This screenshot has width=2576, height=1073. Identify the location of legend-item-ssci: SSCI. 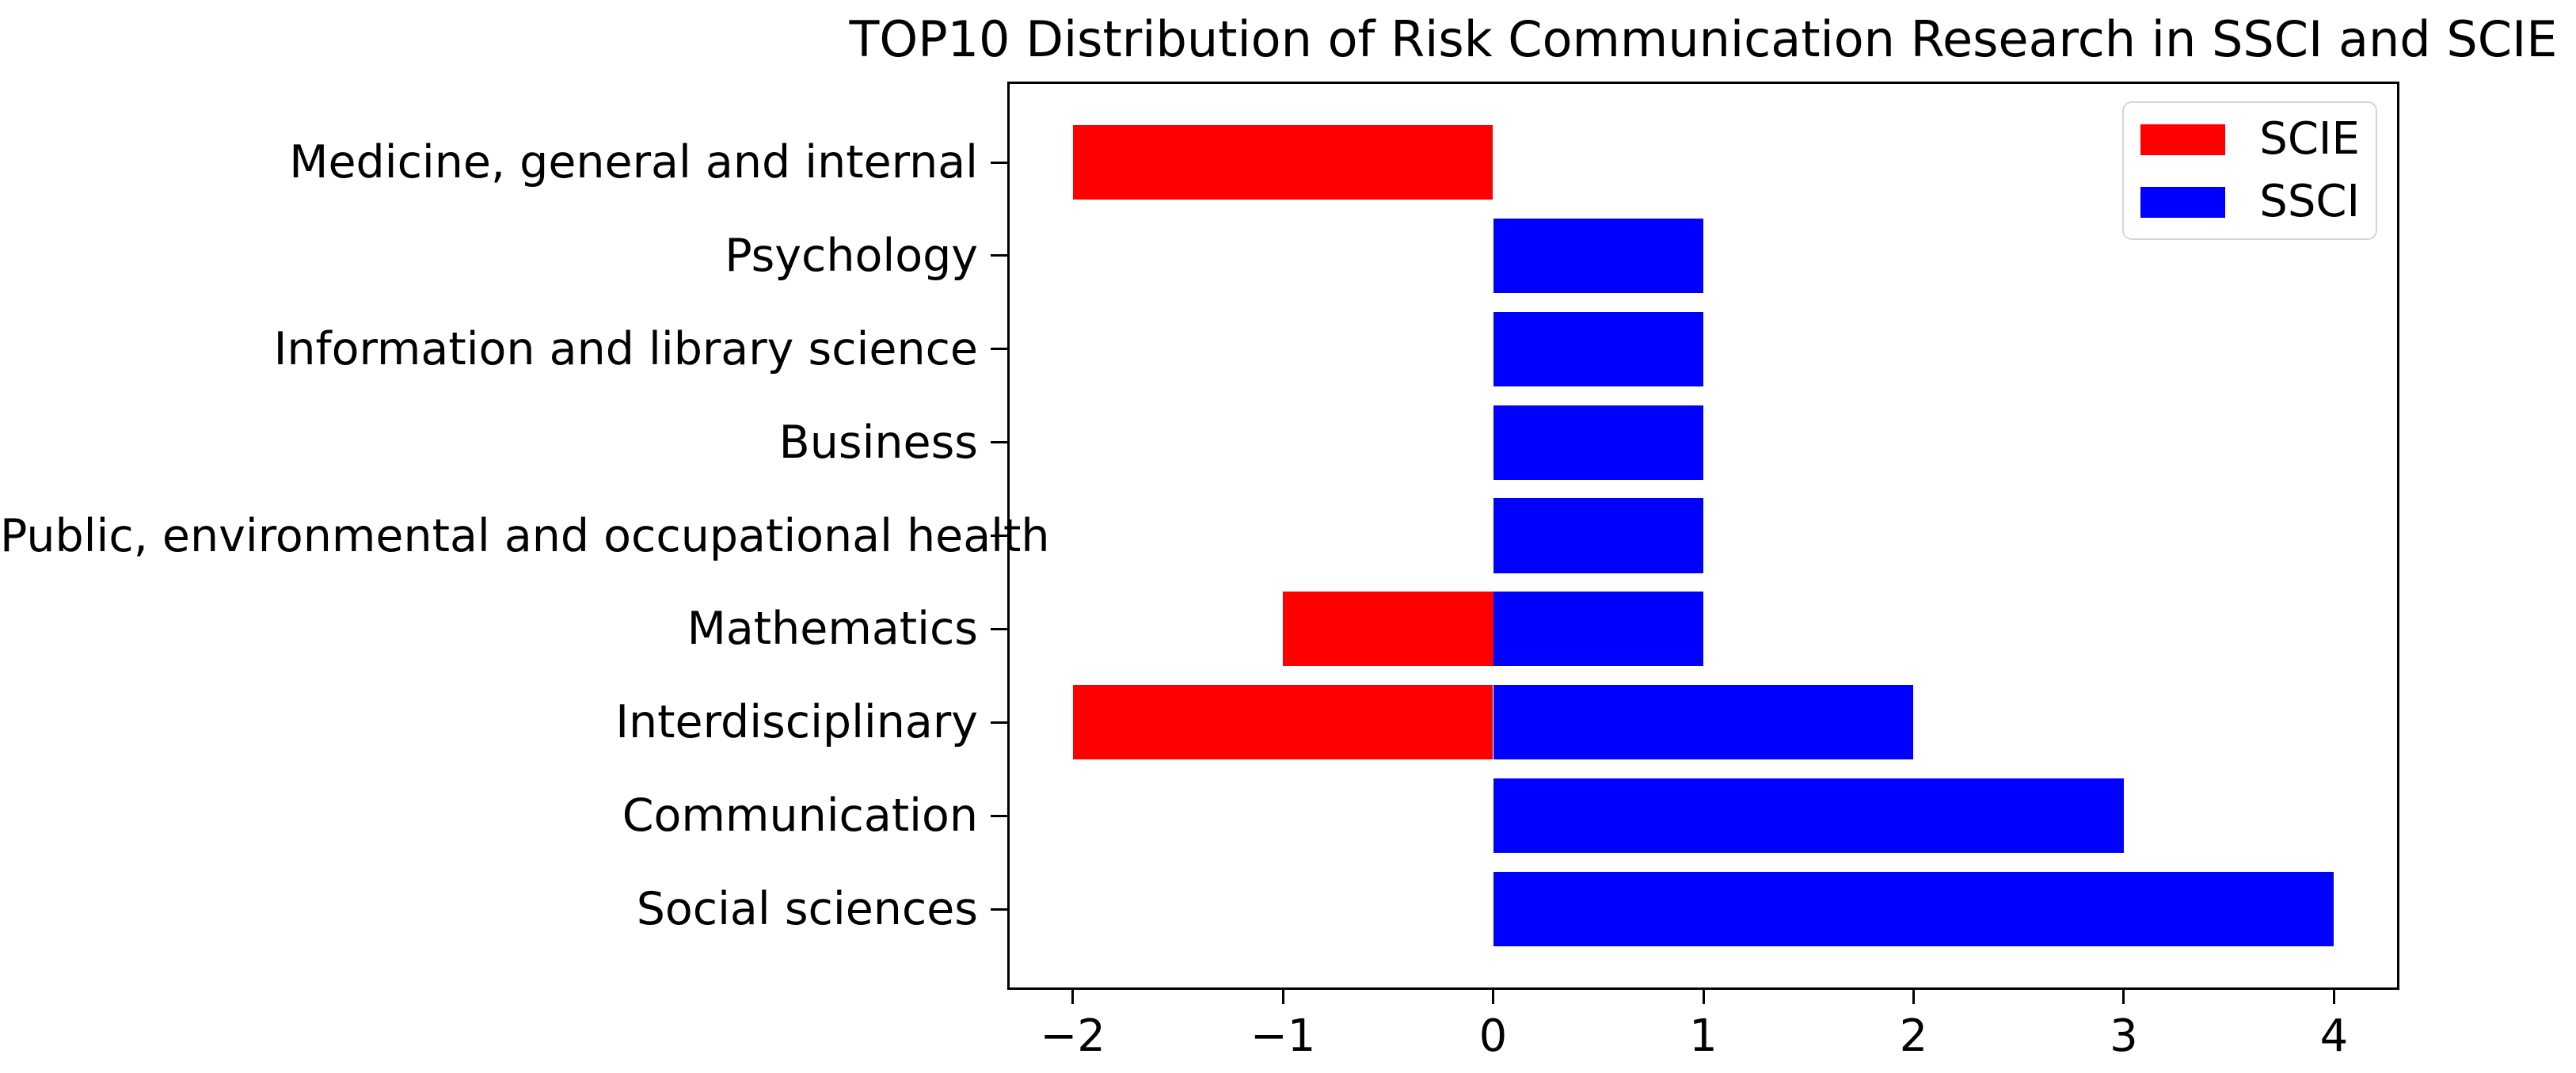
(2250, 202).